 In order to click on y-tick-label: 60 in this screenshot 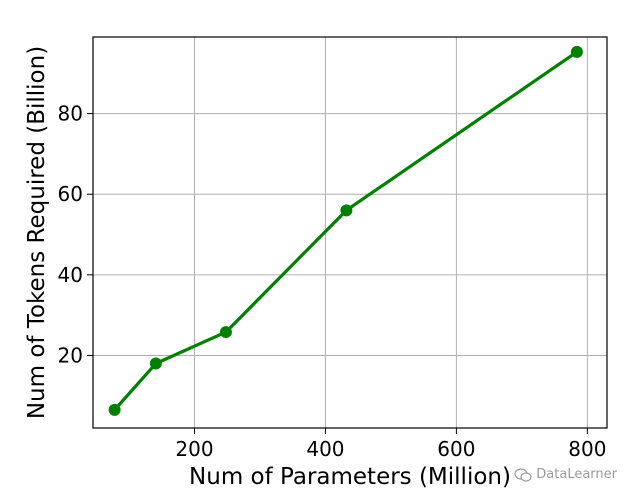, I will do `click(70, 194)`.